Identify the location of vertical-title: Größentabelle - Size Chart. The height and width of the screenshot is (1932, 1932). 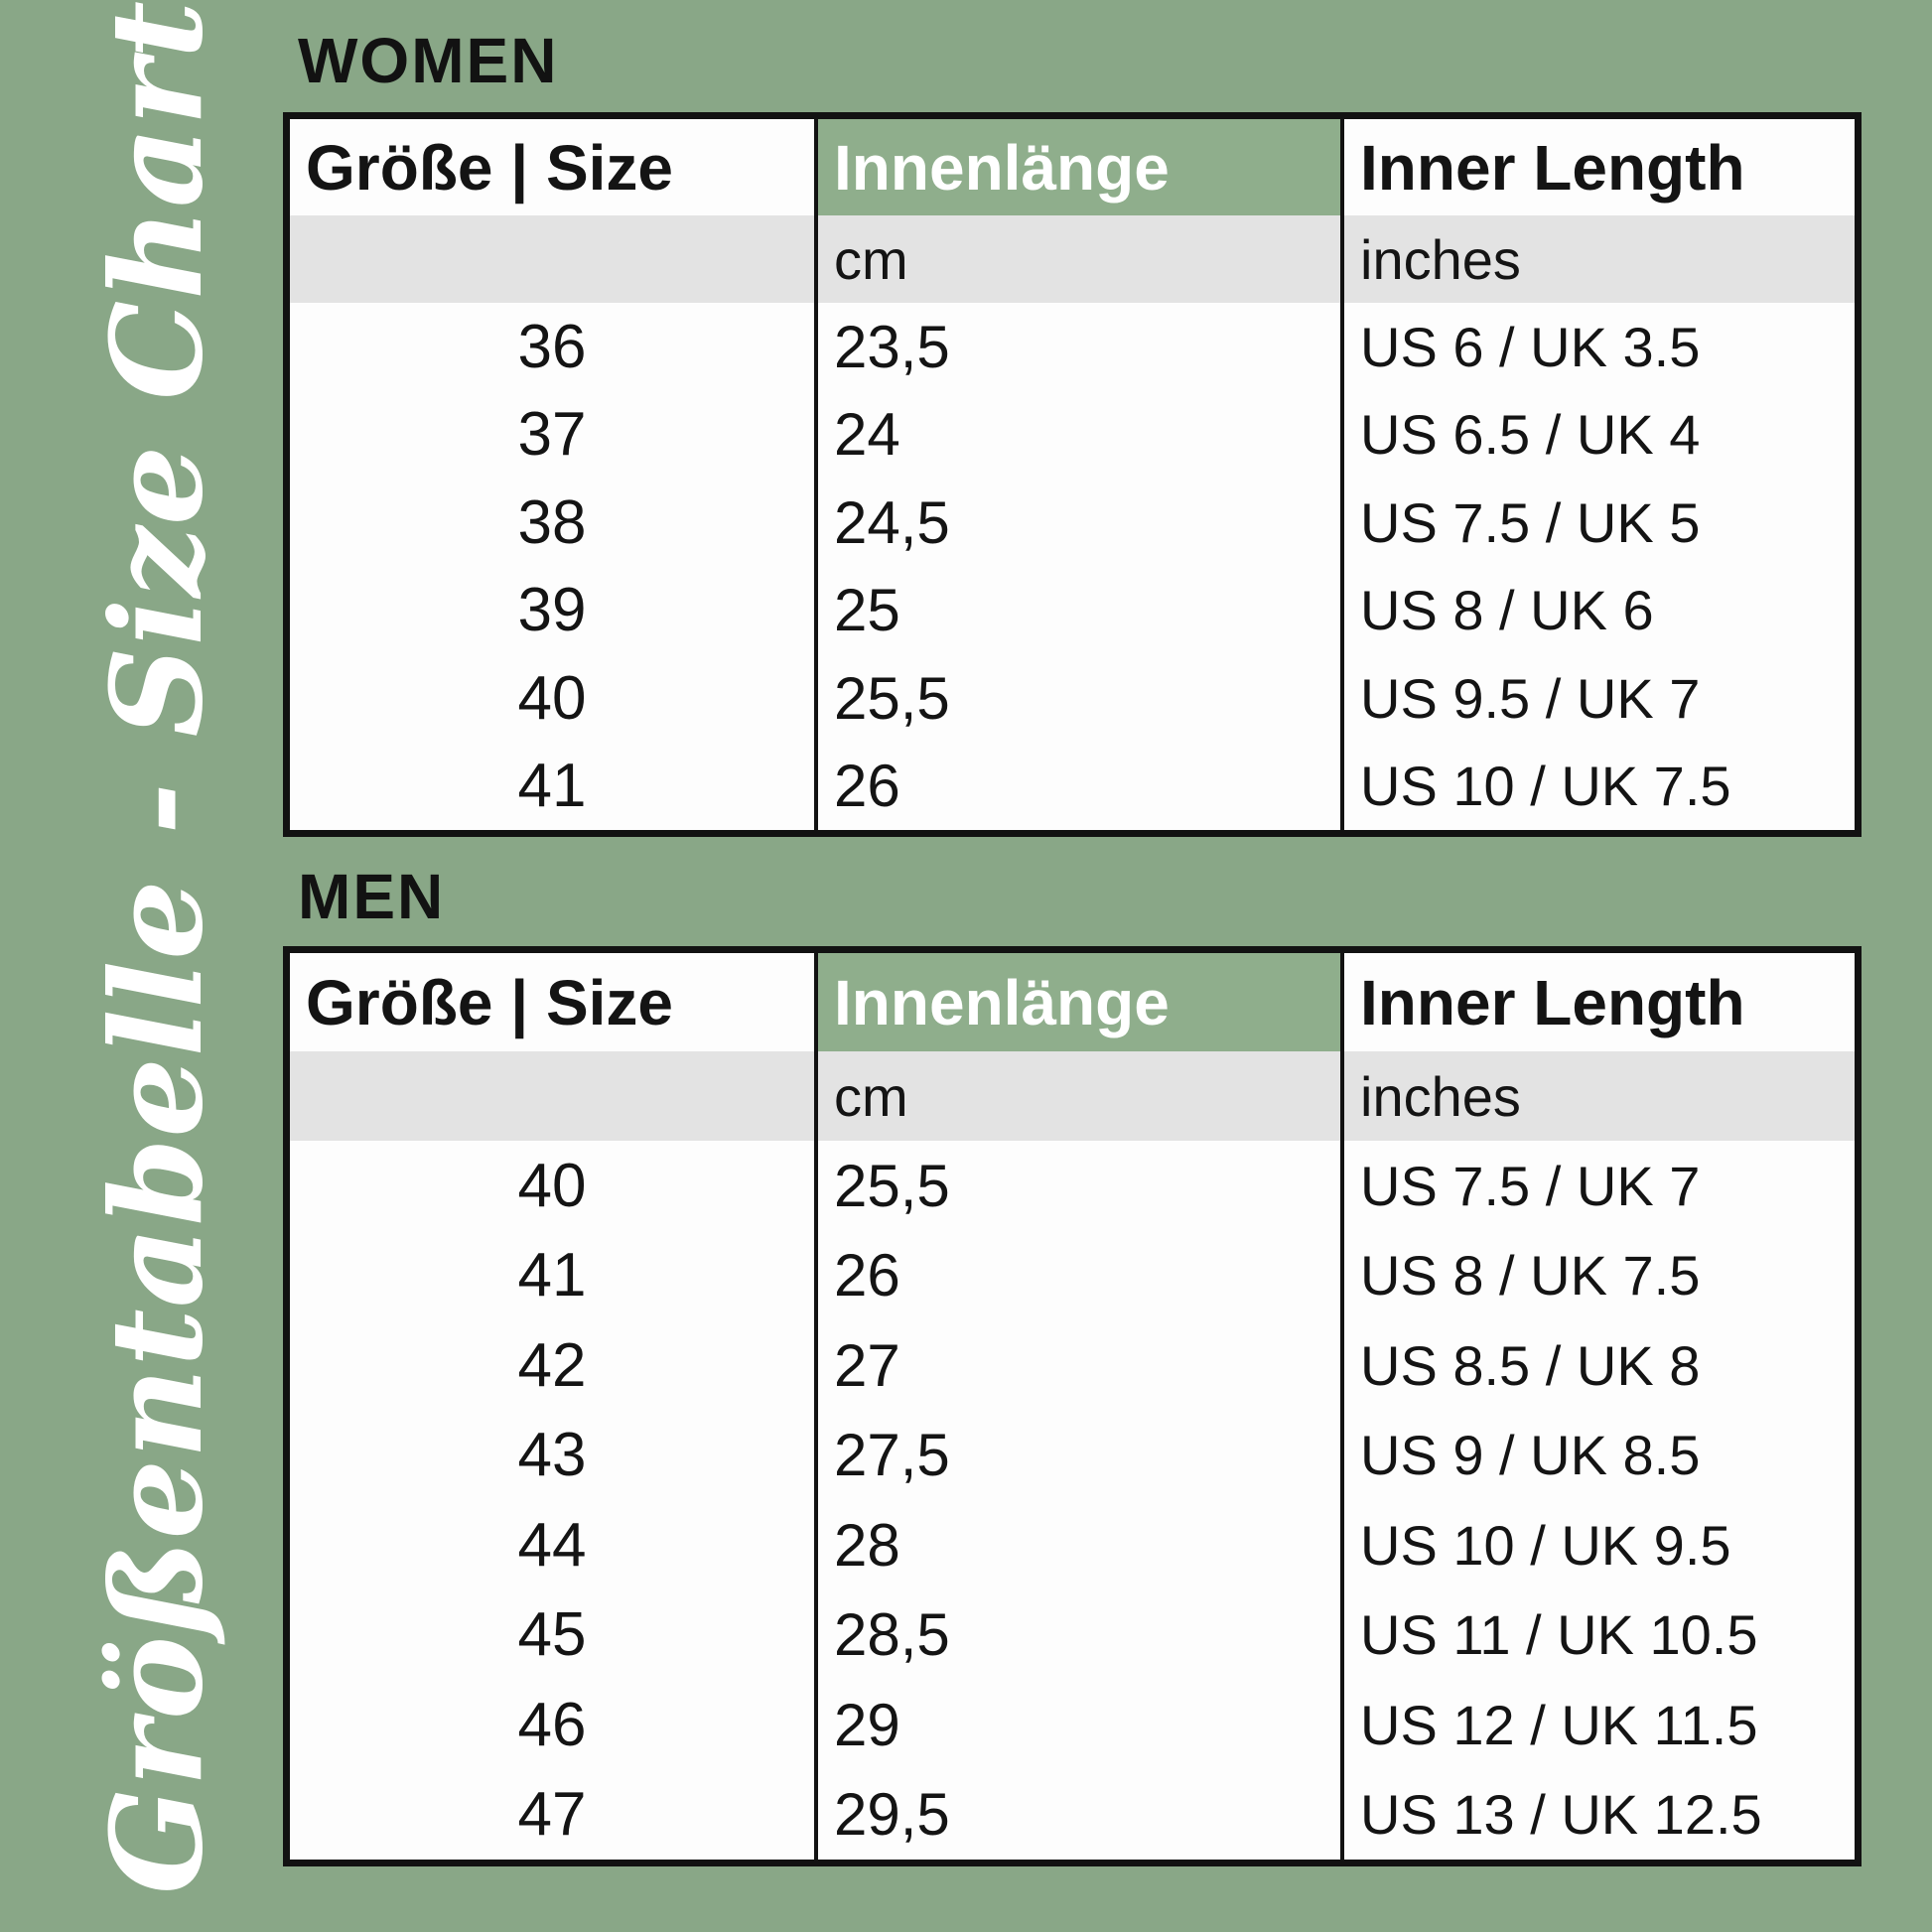
(156, 947).